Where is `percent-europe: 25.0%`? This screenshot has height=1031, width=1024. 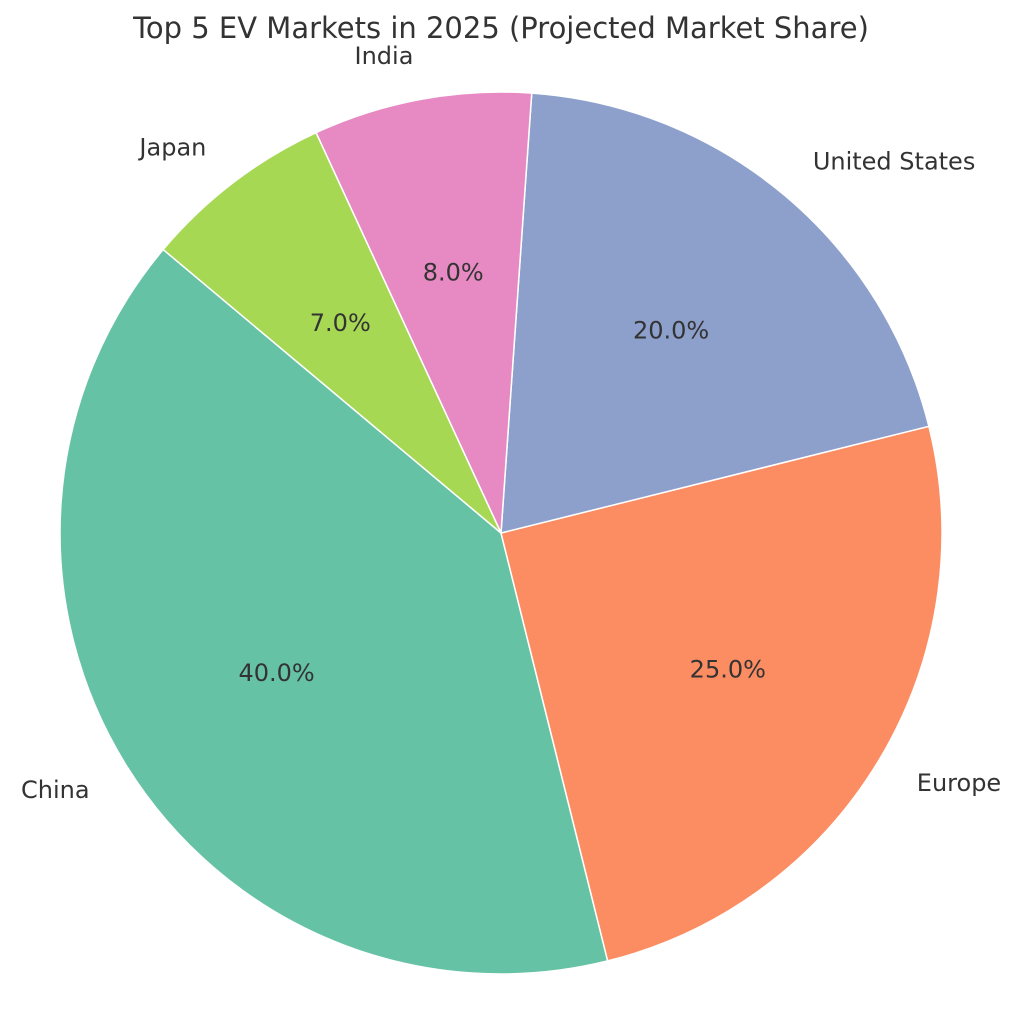
percent-europe: 25.0% is located at coordinates (728, 669).